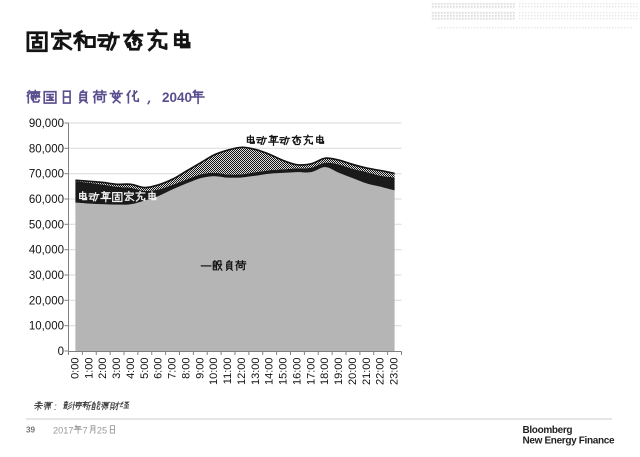  Describe the element at coordinates (46, 327) in the screenshot. I see `svg-text: 10,000` at that location.